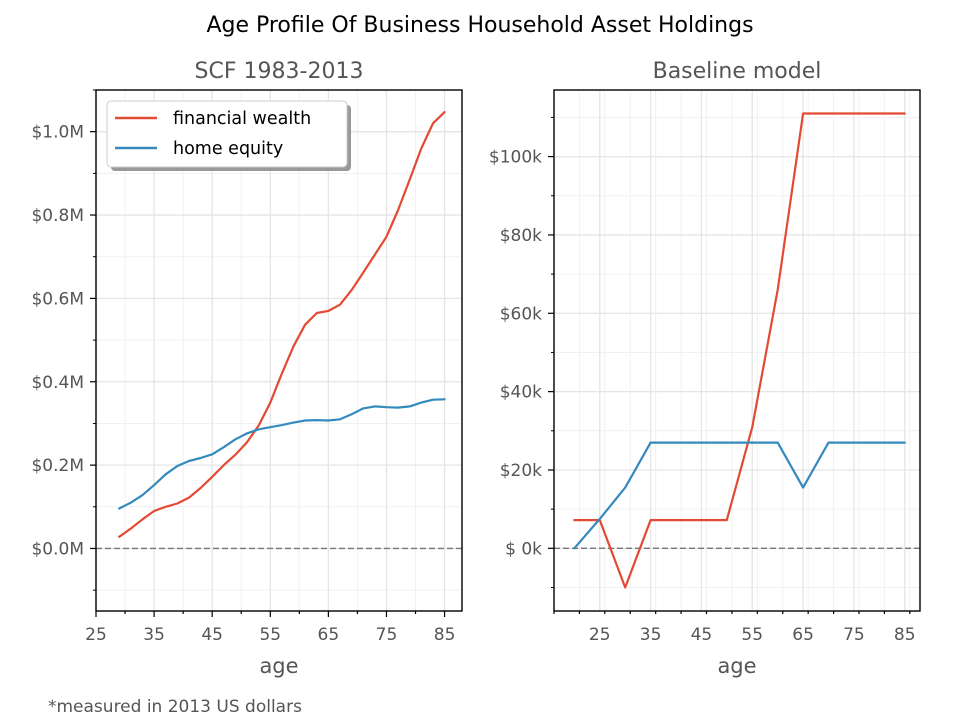 The image size is (960, 724). I want to click on y-tick-label: $60k, so click(521, 314).